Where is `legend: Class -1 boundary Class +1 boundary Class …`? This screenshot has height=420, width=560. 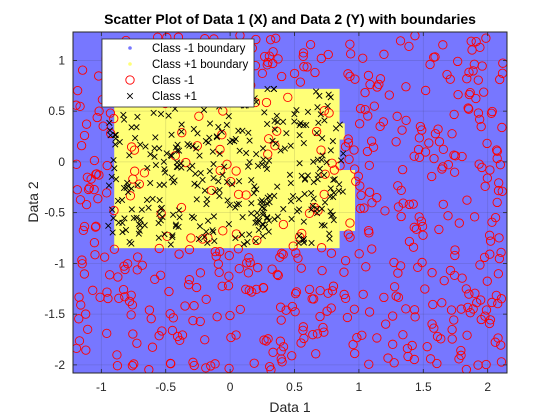
legend: Class -1 boundary Class +1 boundary Class … is located at coordinates (178, 73).